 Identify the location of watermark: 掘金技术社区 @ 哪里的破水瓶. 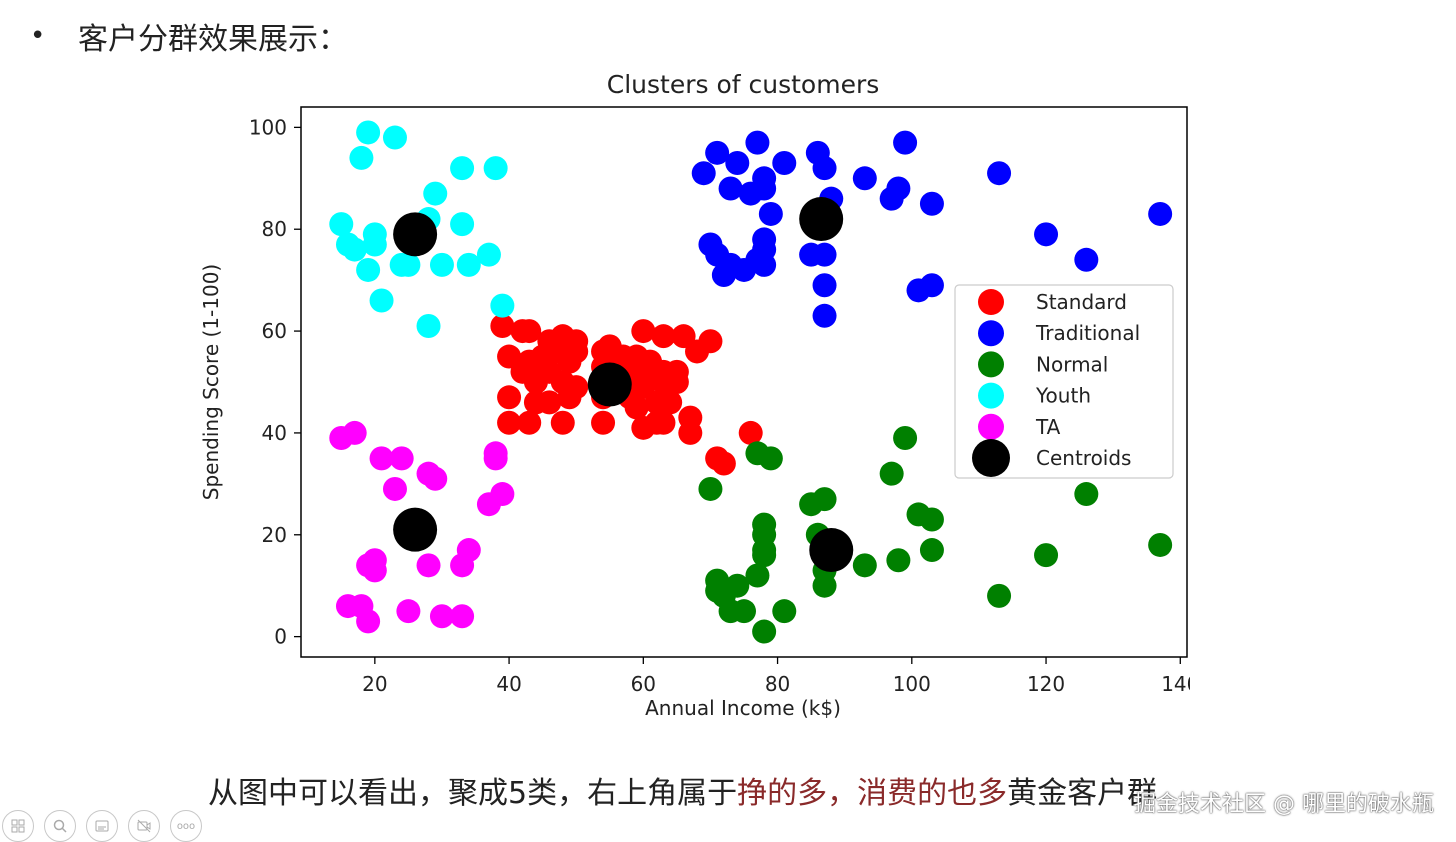
(1284, 804).